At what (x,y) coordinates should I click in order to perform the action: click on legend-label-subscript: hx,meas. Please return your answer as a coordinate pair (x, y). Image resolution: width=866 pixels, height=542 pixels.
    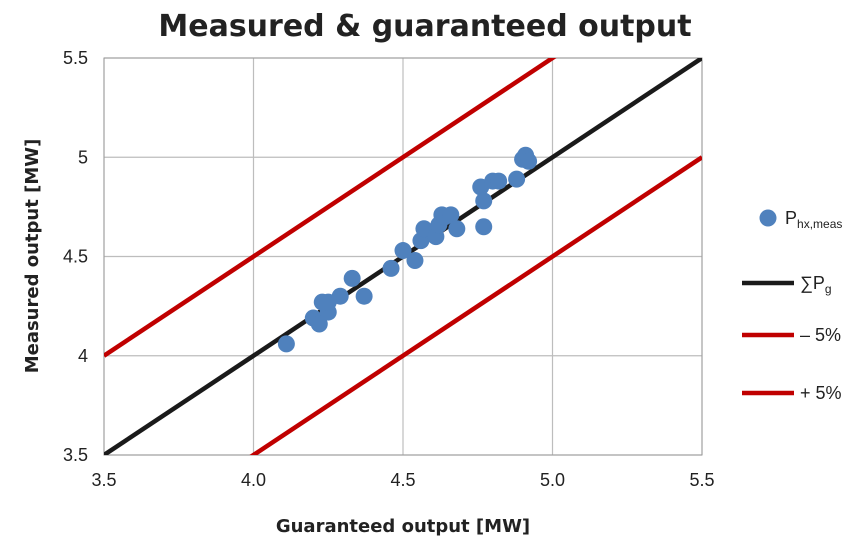
    Looking at the image, I should click on (819, 224).